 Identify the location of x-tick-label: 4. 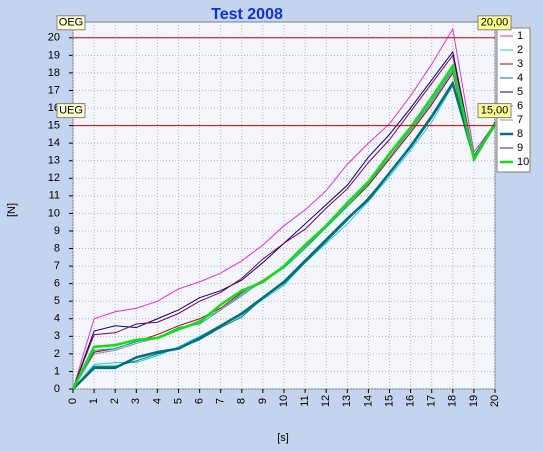
(157, 401).